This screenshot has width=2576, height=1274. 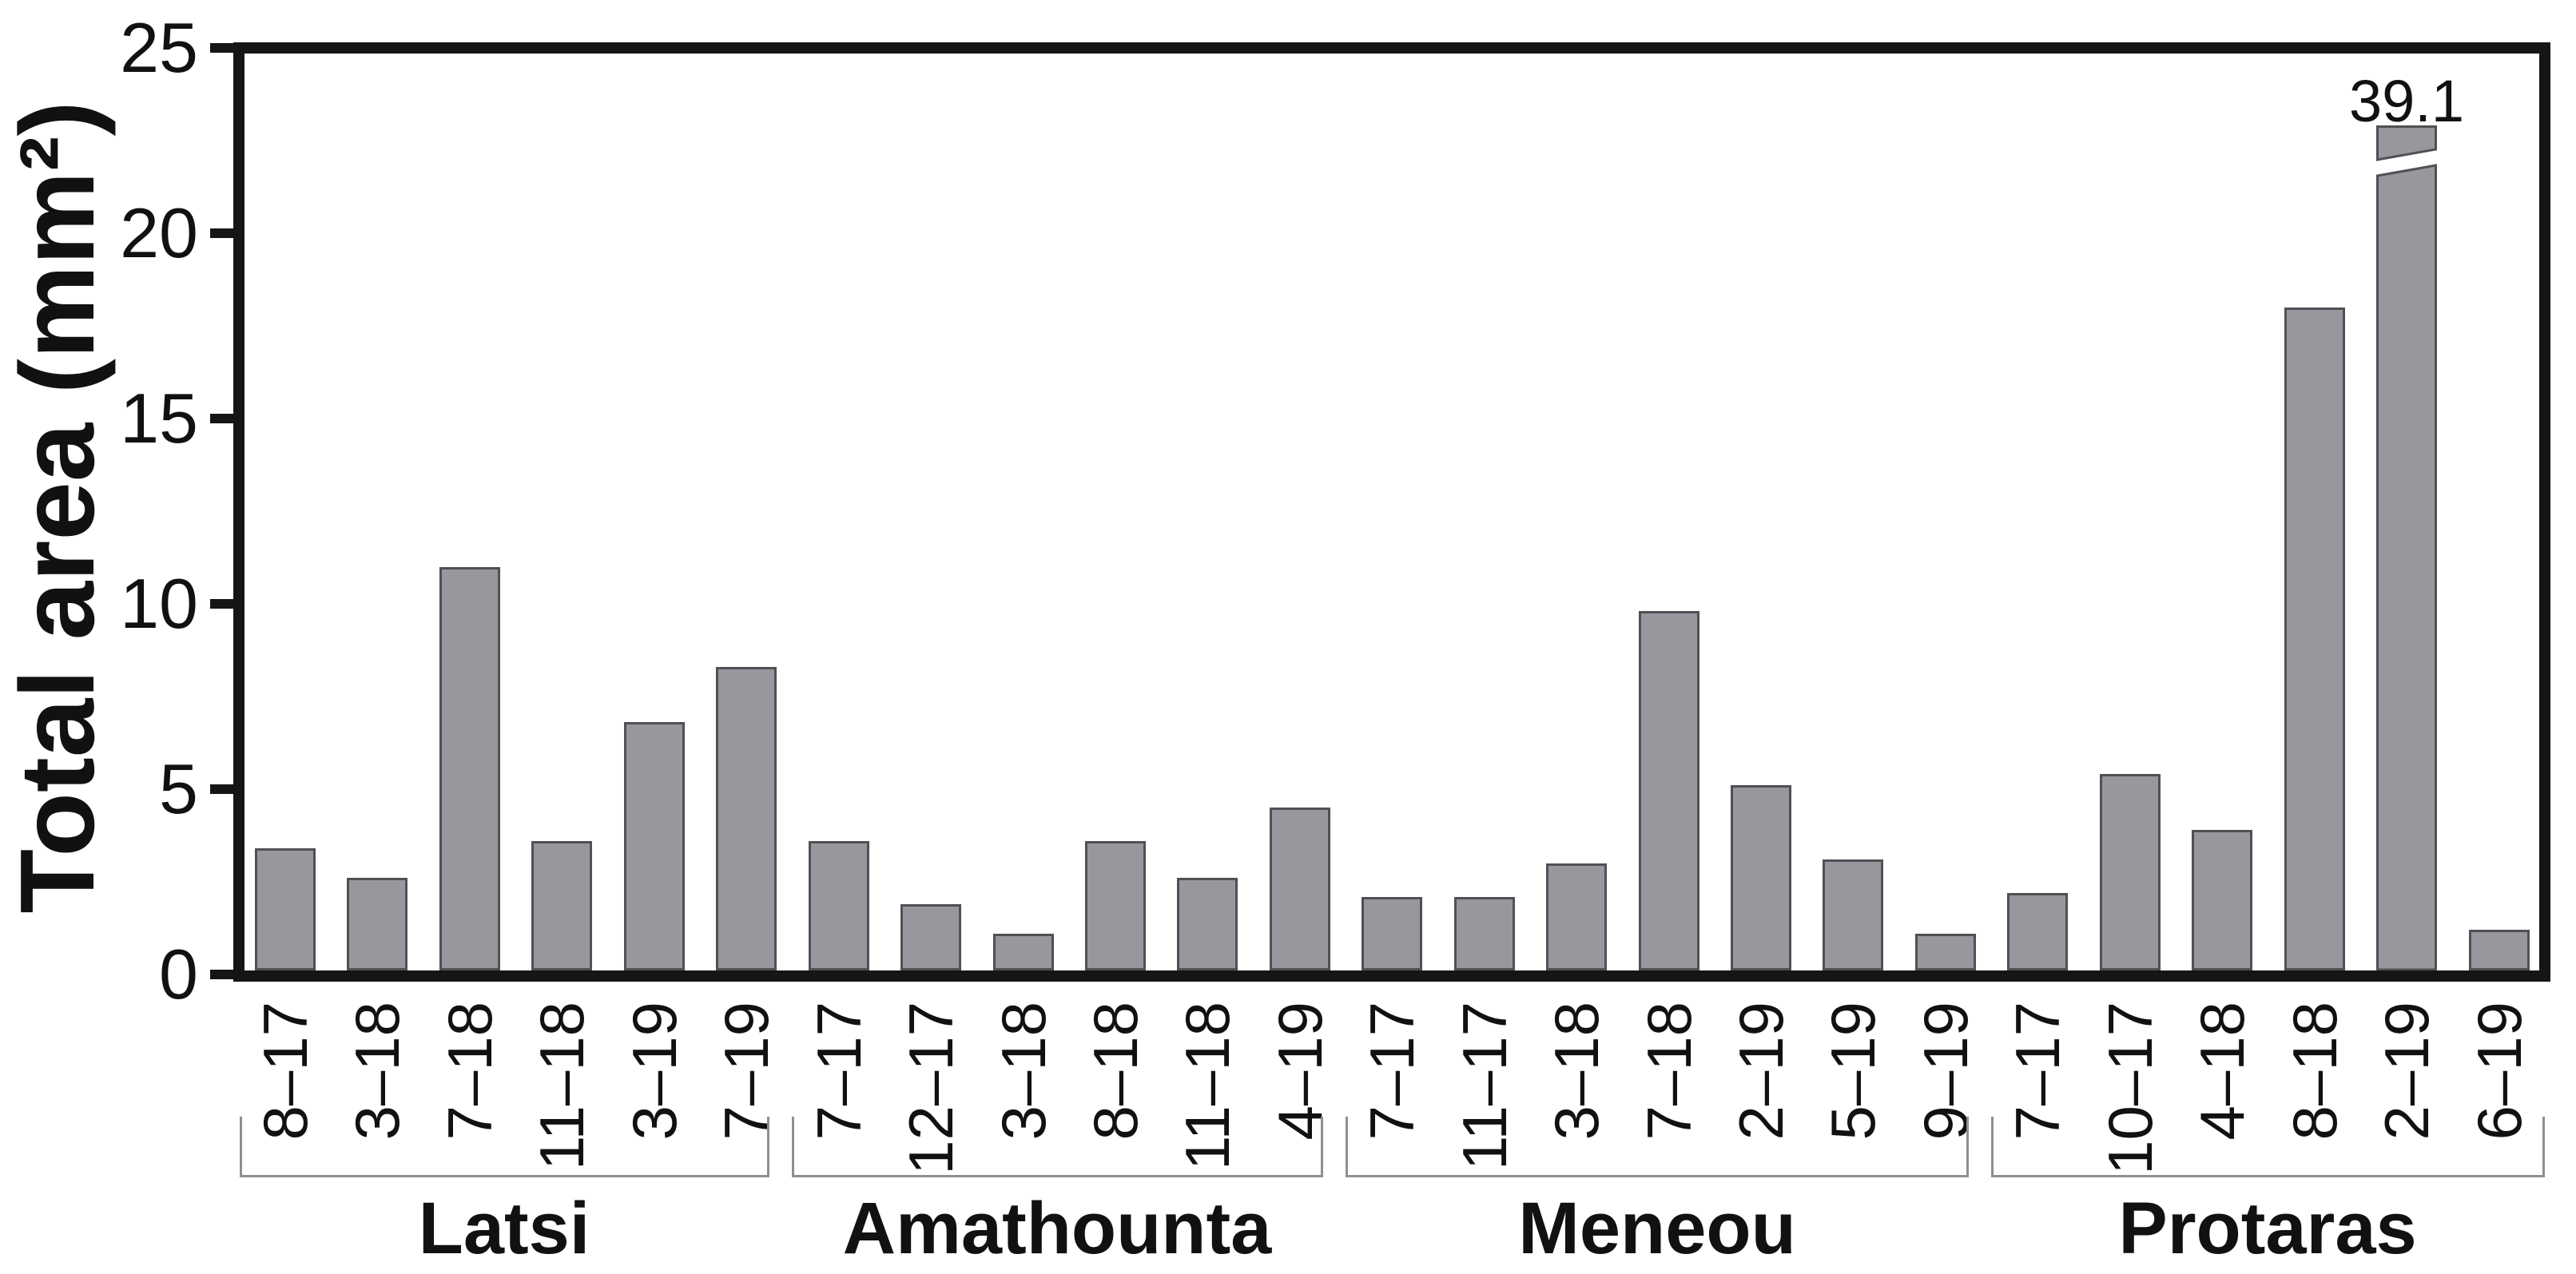 What do you see at coordinates (58, 507) in the screenshot?
I see `y-axis-title: Total area (mm²)` at bounding box center [58, 507].